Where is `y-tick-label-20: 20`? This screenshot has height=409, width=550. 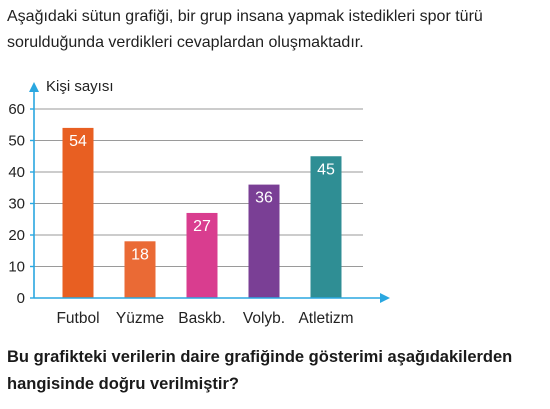
y-tick-label-20: 20 is located at coordinates (16, 235).